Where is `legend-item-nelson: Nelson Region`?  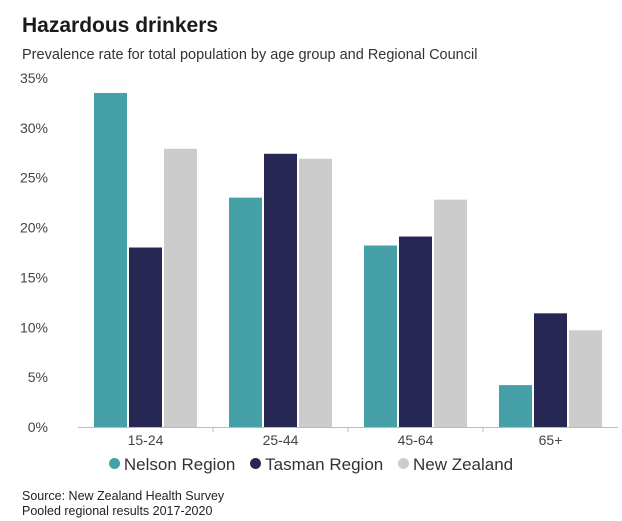 legend-item-nelson: Nelson Region is located at coordinates (172, 465).